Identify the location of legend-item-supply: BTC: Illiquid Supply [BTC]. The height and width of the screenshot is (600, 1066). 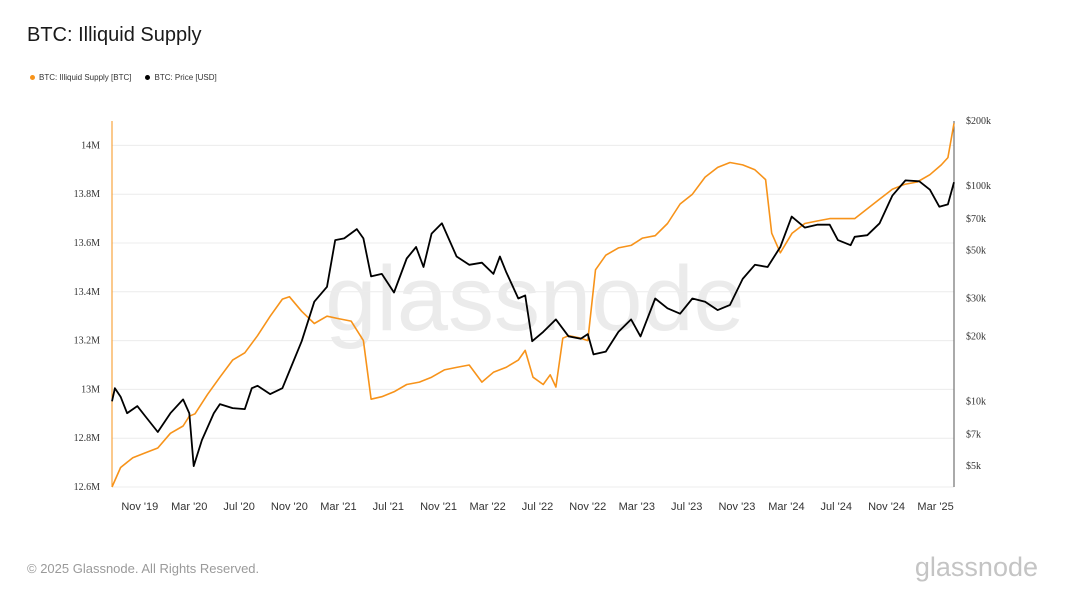
(80, 77).